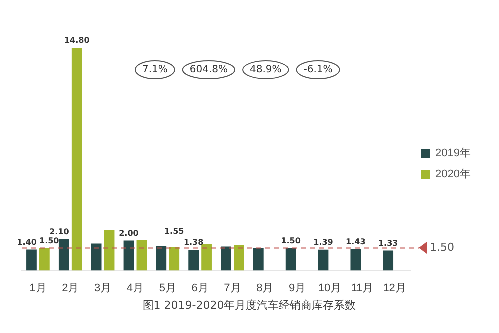 The height and width of the screenshot is (333, 499). What do you see at coordinates (27, 242) in the screenshot?
I see `data-label: 1.40` at bounding box center [27, 242].